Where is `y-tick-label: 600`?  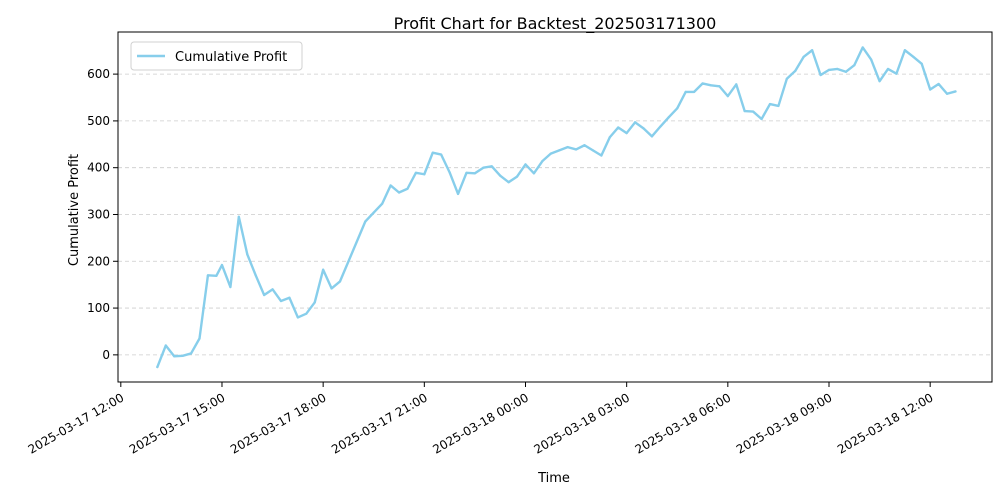 y-tick-label: 600 is located at coordinates (98, 74).